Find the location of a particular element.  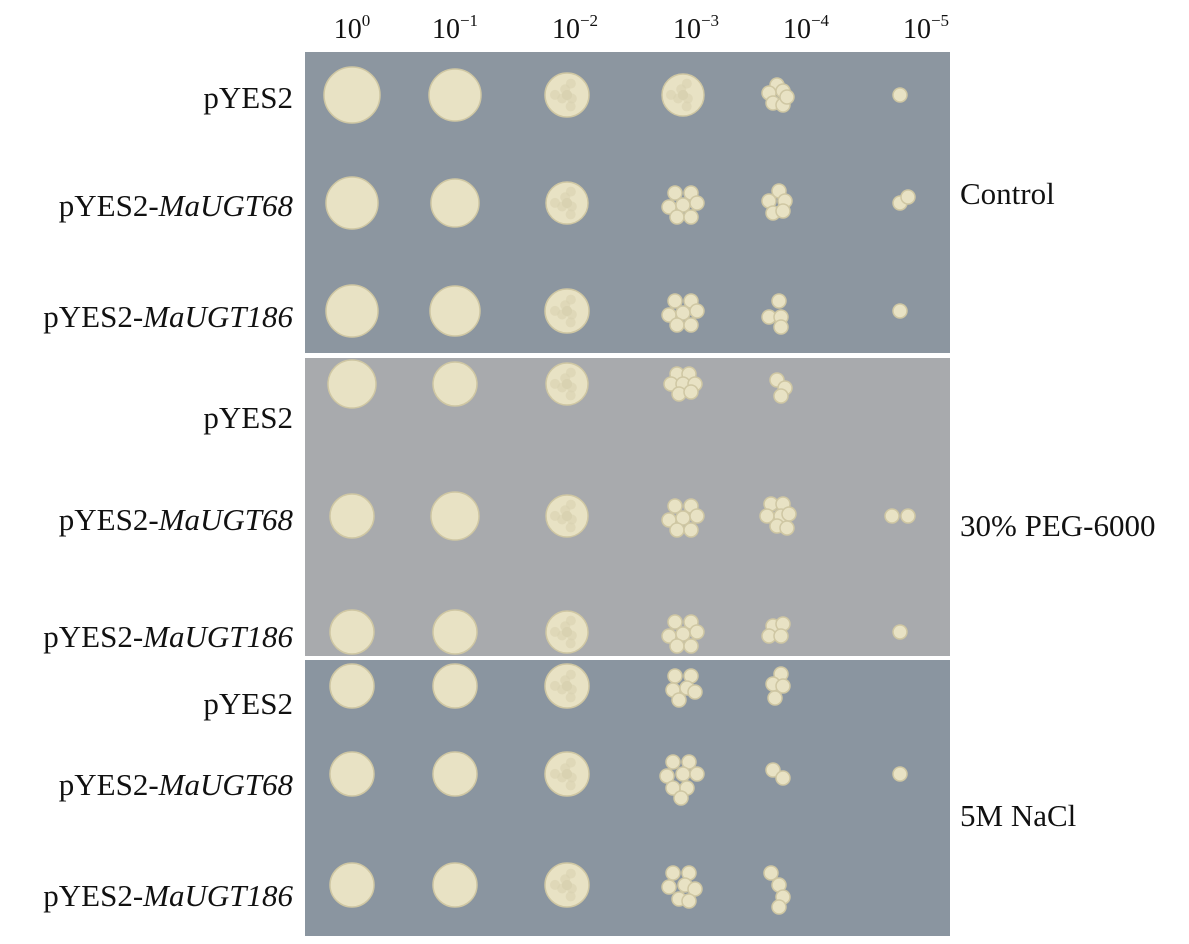

dilution-label-4: 10−4 is located at coordinates (806, 28).